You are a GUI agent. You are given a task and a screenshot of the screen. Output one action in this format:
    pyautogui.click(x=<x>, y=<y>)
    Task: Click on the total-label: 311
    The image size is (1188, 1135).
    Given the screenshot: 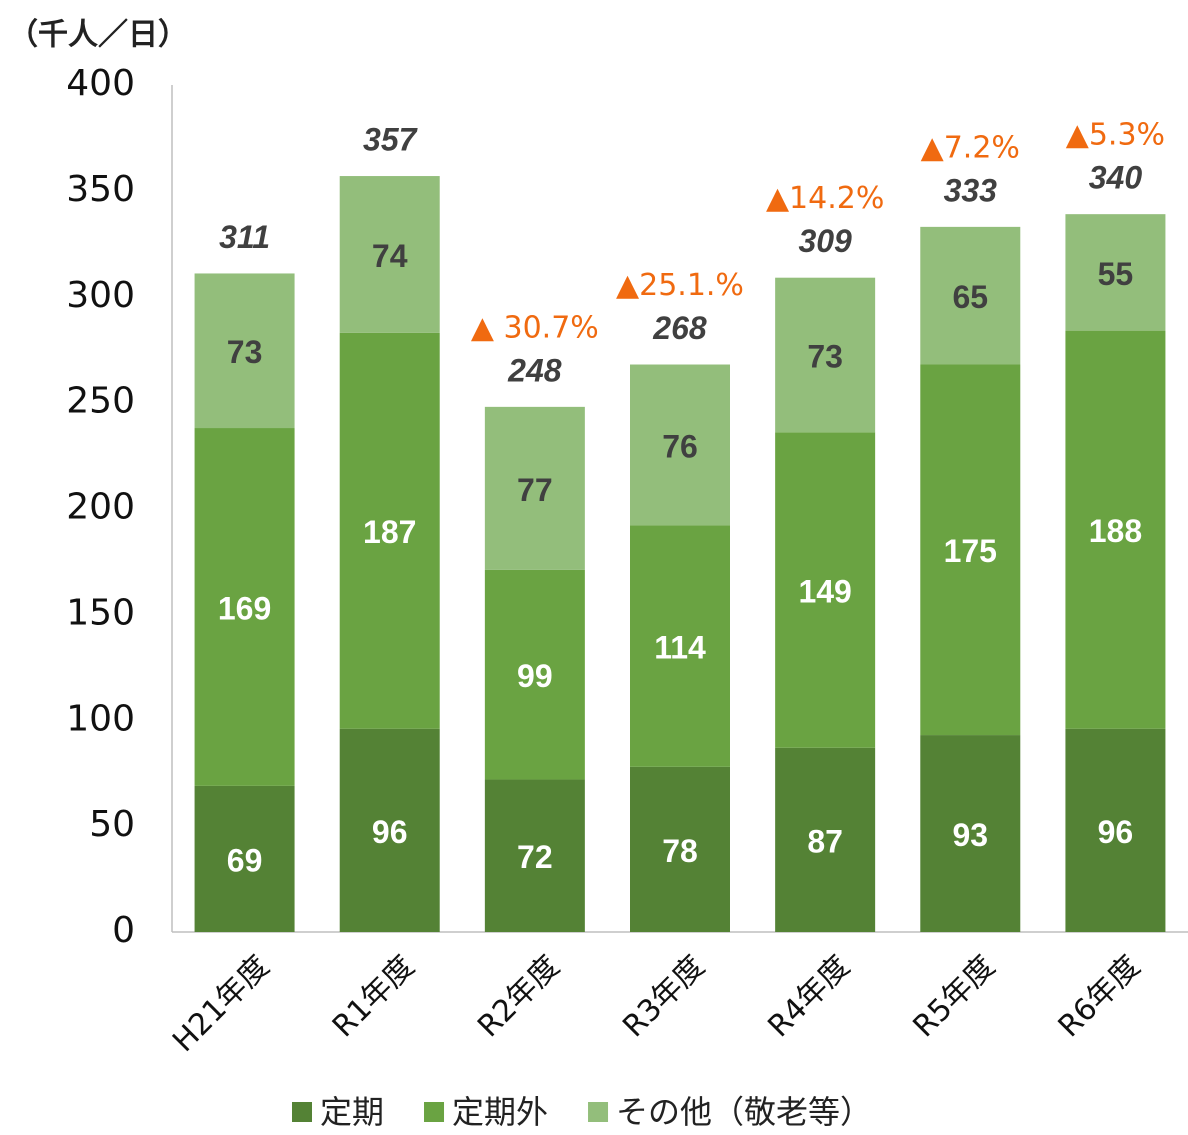 What is the action you would take?
    pyautogui.click(x=244, y=237)
    